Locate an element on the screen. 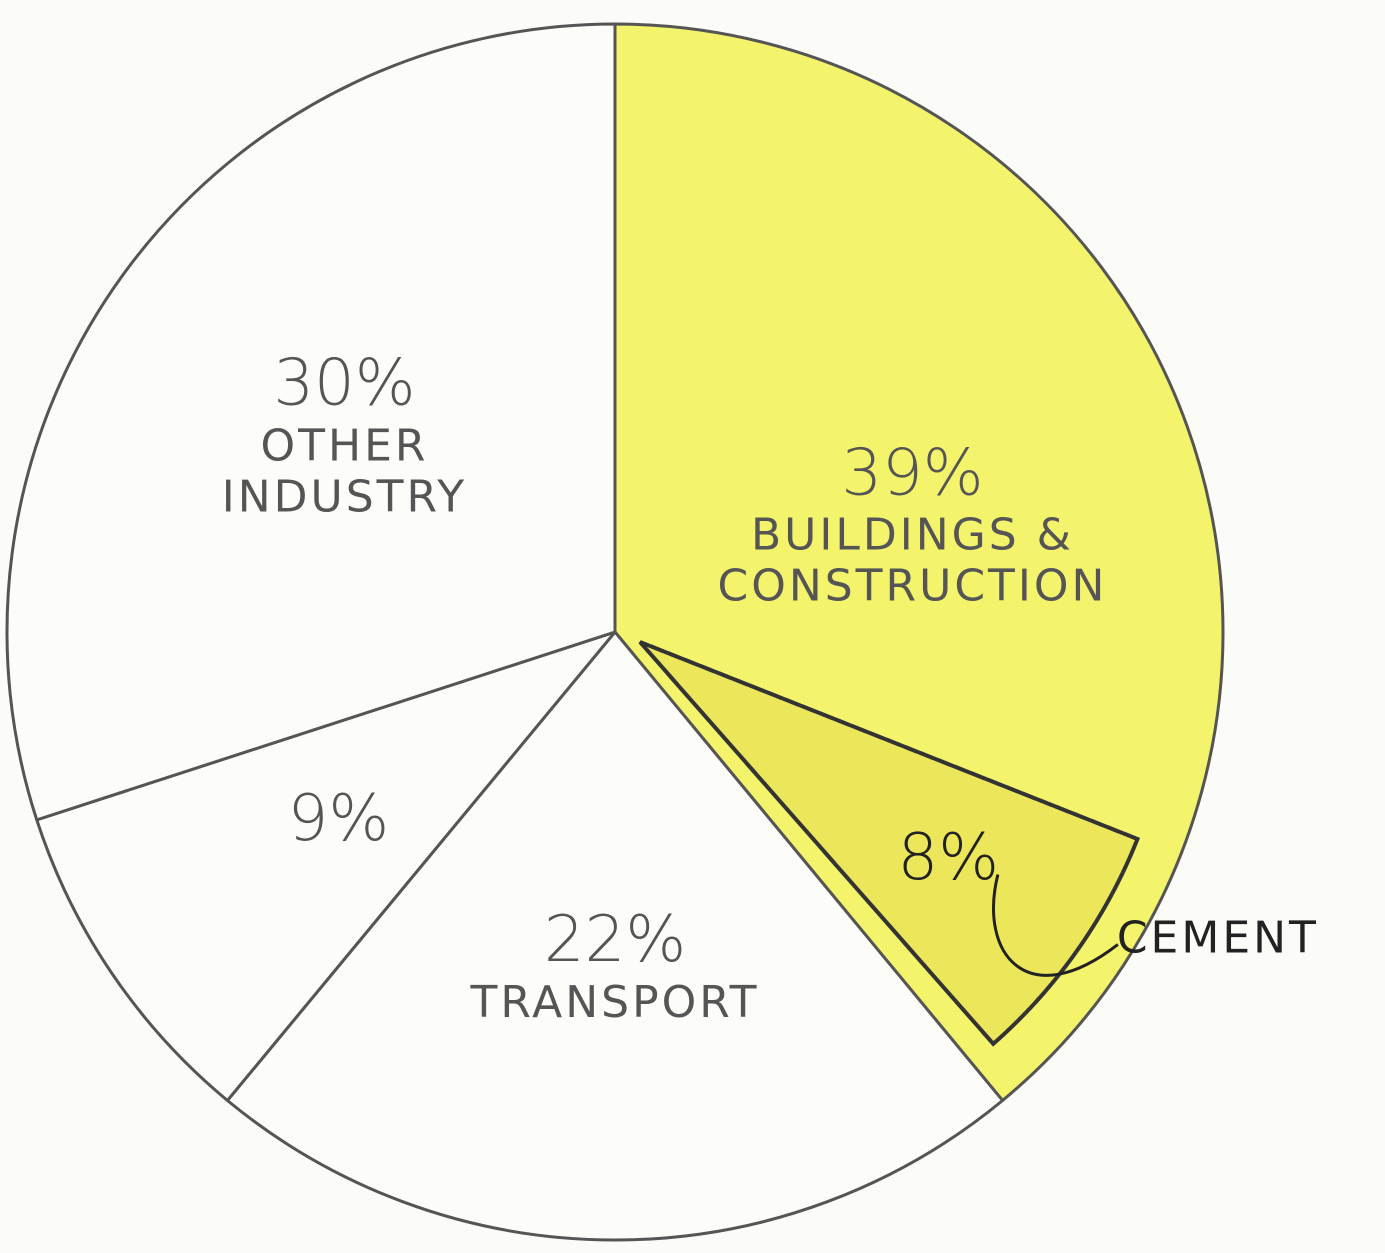 The height and width of the screenshot is (1253, 1385). slice-label: 22% TRANSPORT is located at coordinates (615, 966).